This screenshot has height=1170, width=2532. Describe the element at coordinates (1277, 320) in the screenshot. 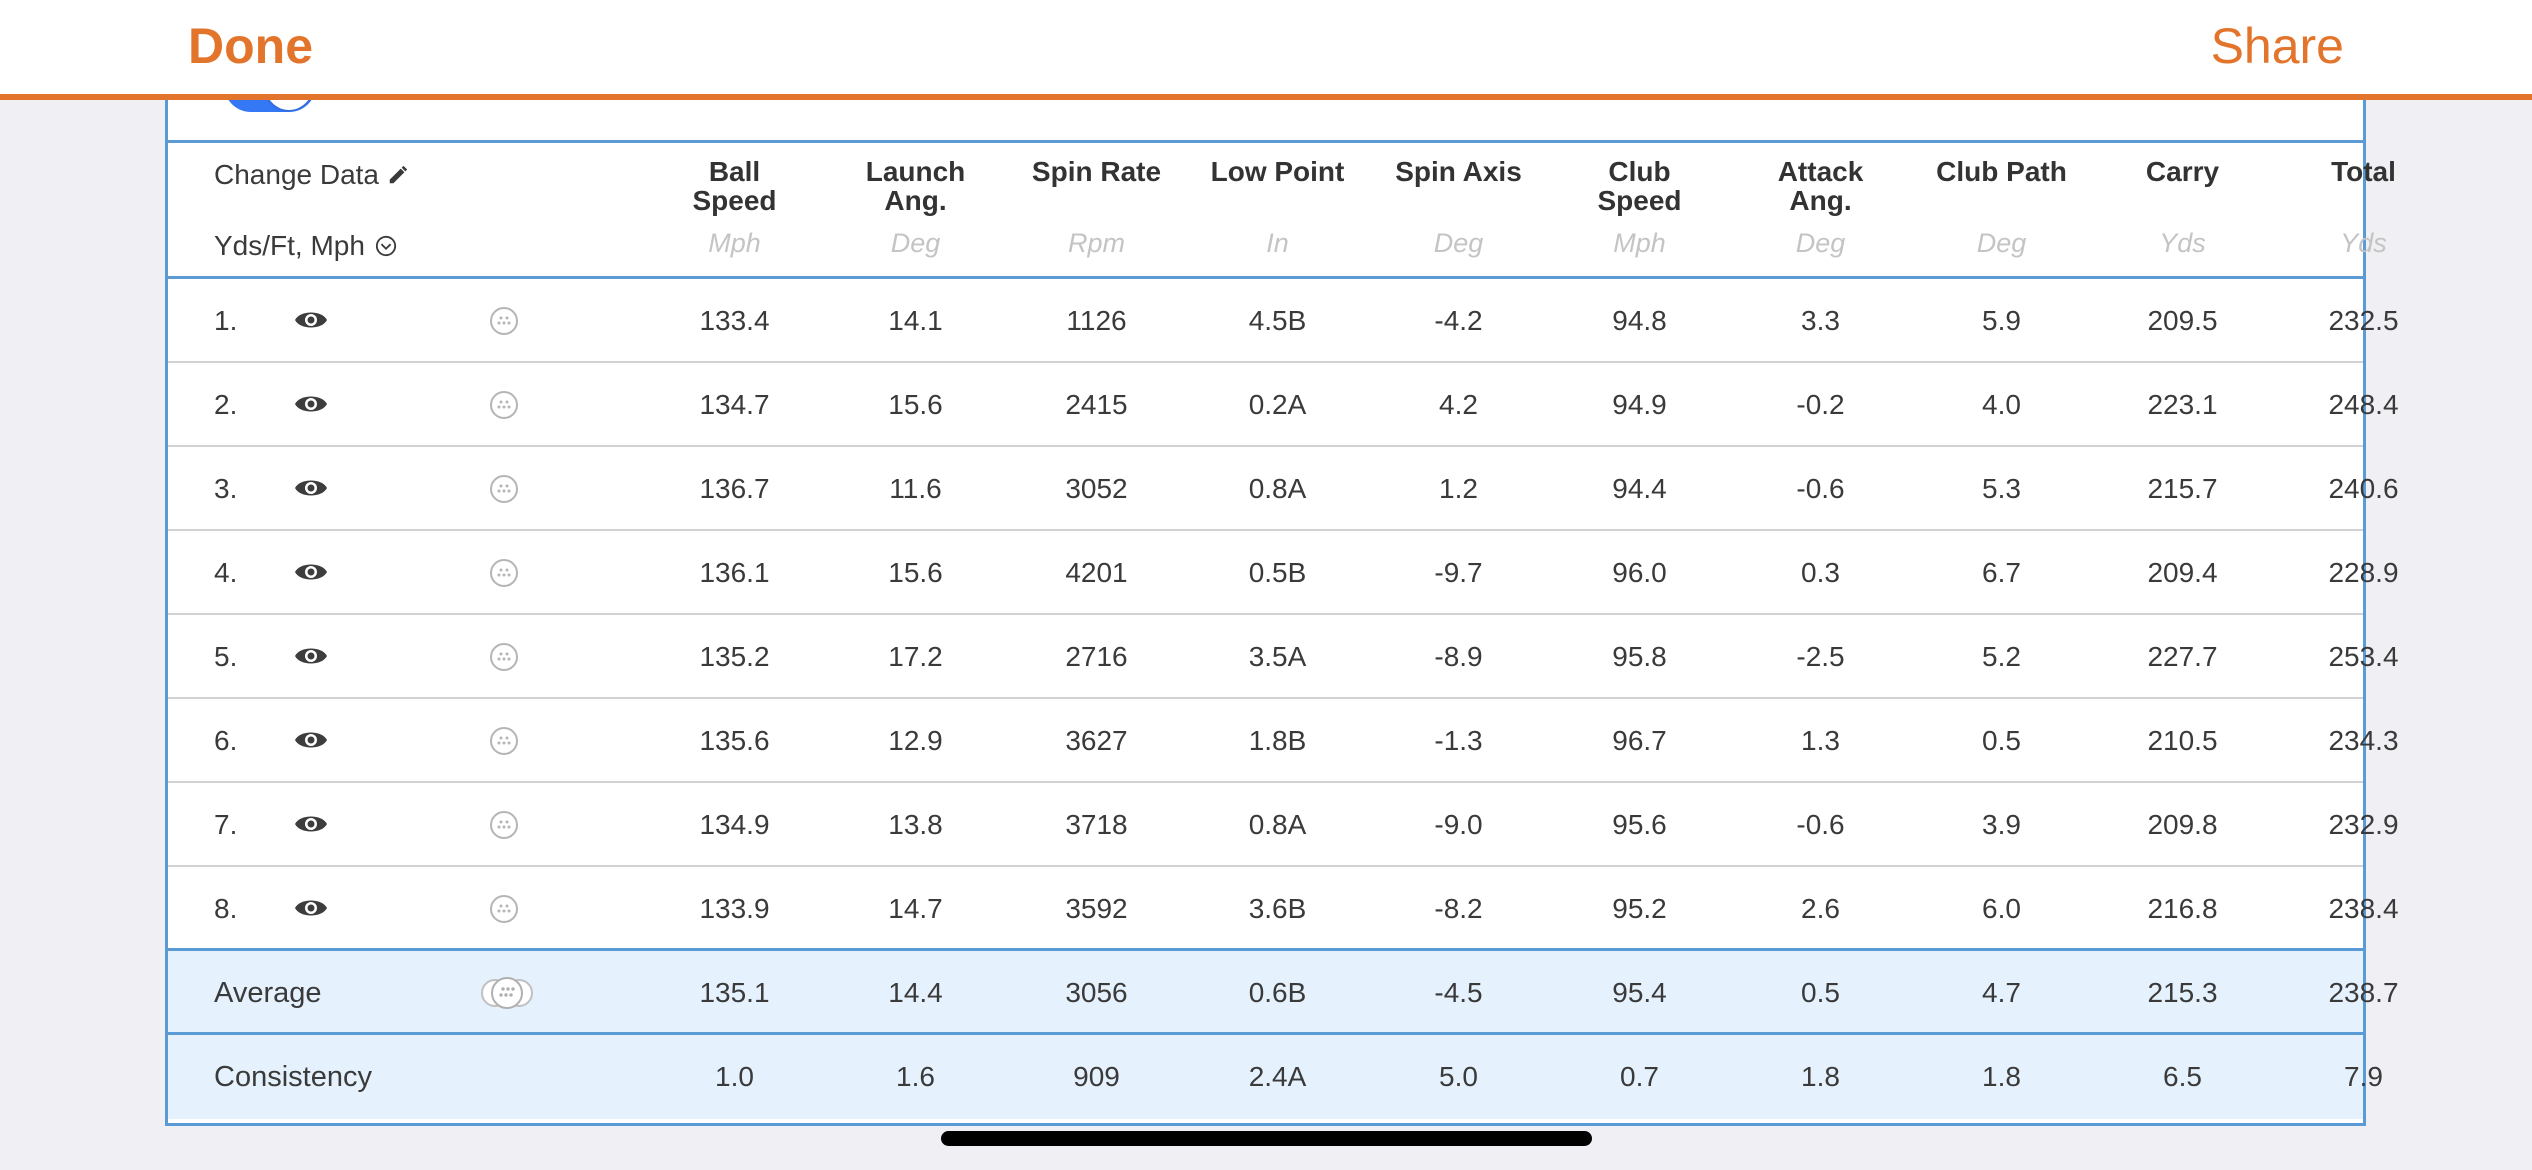

I see `cell-low-point: 4.5B` at that location.